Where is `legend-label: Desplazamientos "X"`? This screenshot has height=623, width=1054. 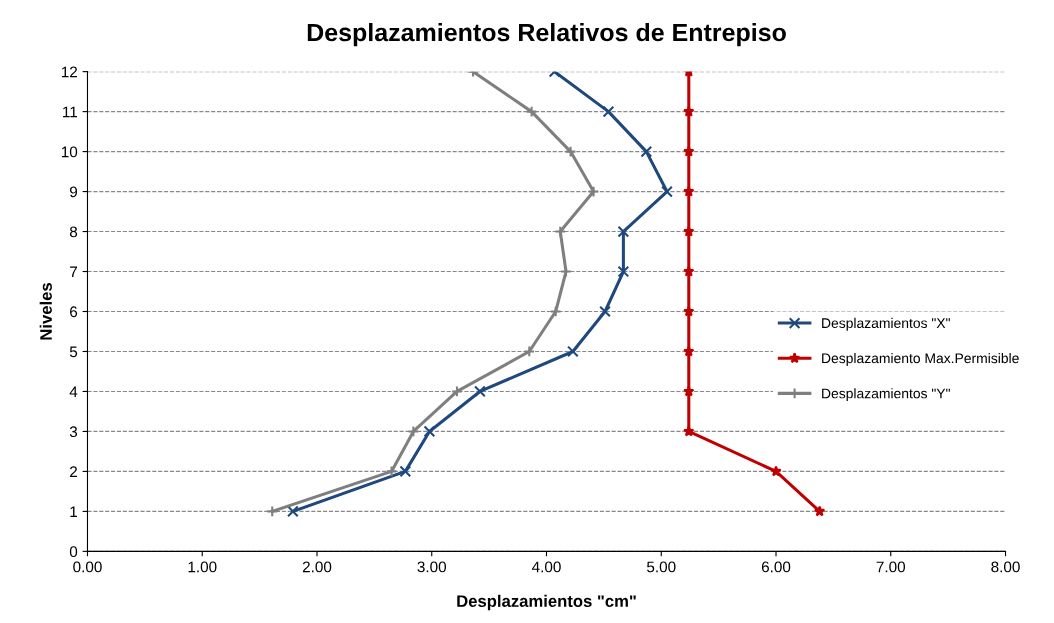 legend-label: Desplazamientos "X" is located at coordinates (886, 324).